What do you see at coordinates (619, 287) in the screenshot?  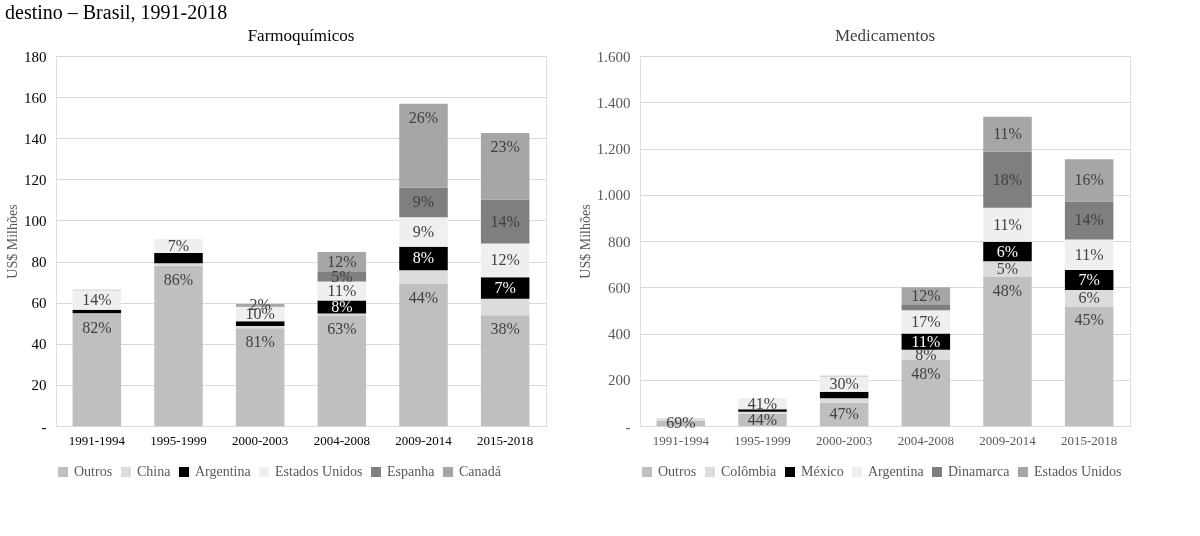 I see `y-tick-label: 600` at bounding box center [619, 287].